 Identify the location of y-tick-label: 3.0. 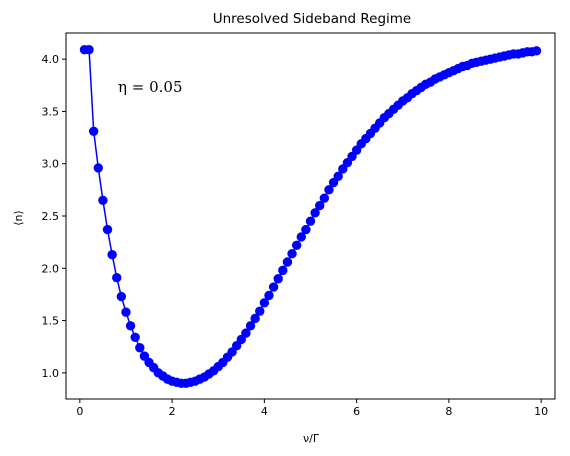
(51, 164).